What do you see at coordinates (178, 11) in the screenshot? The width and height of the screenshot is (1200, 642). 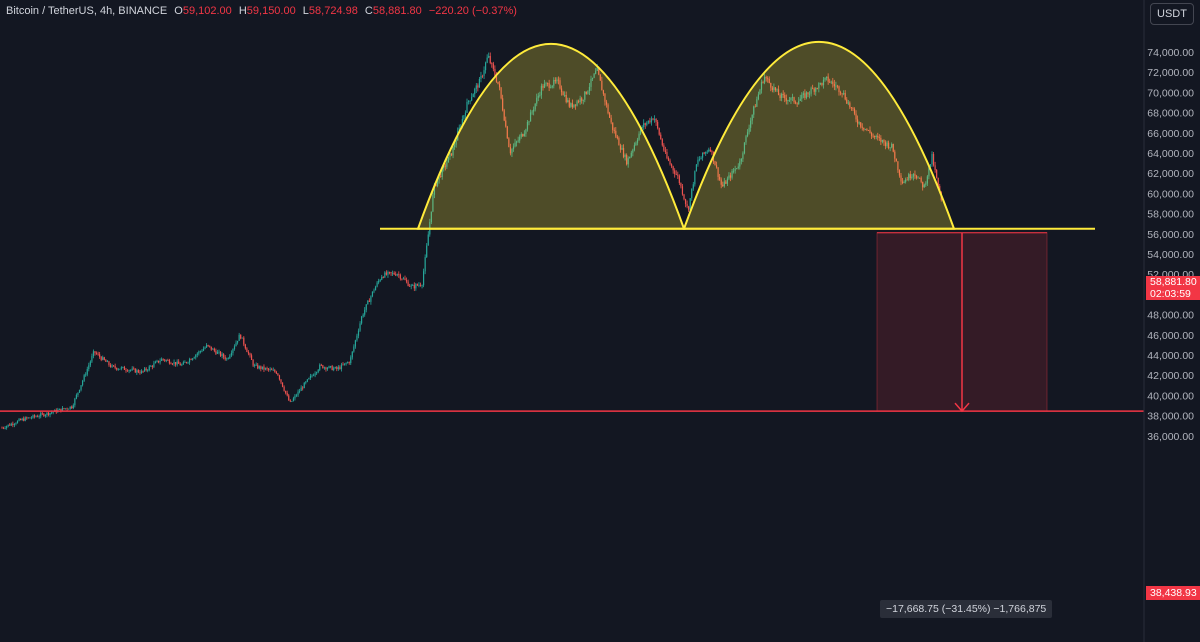 I see `open-label: O` at bounding box center [178, 11].